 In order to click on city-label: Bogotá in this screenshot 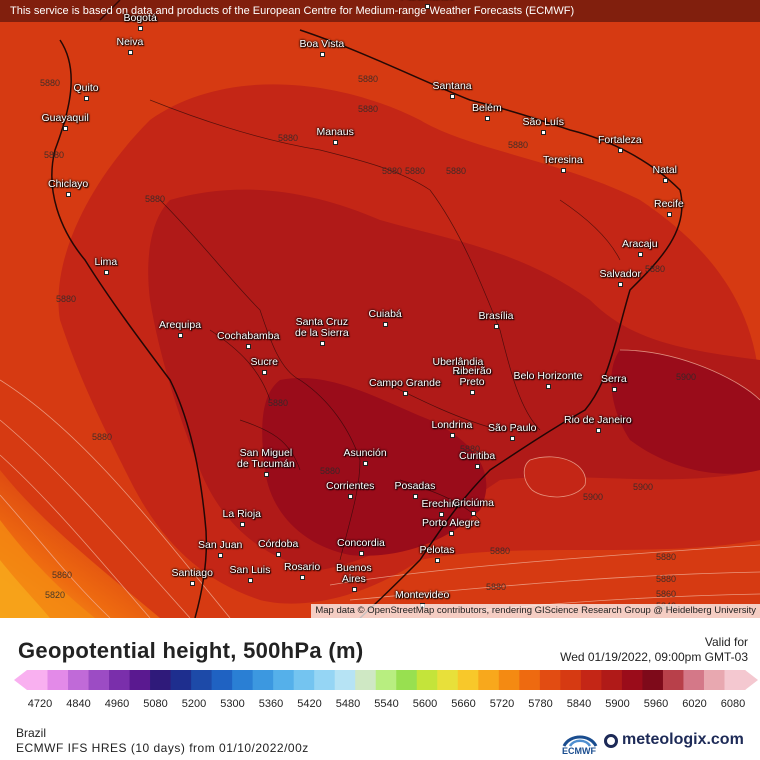, I will do `click(140, 18)`.